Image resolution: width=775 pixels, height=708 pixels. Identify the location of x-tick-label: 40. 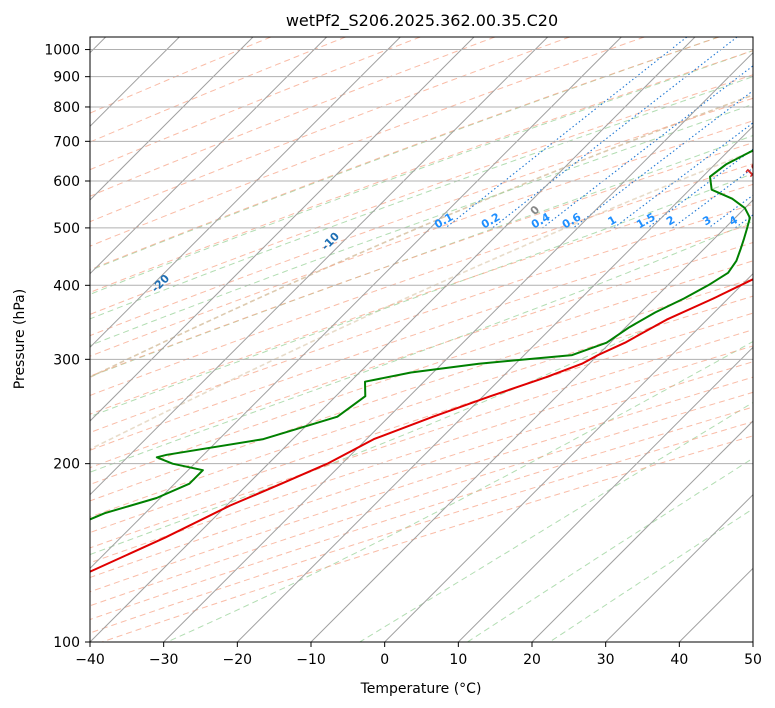
(679, 660).